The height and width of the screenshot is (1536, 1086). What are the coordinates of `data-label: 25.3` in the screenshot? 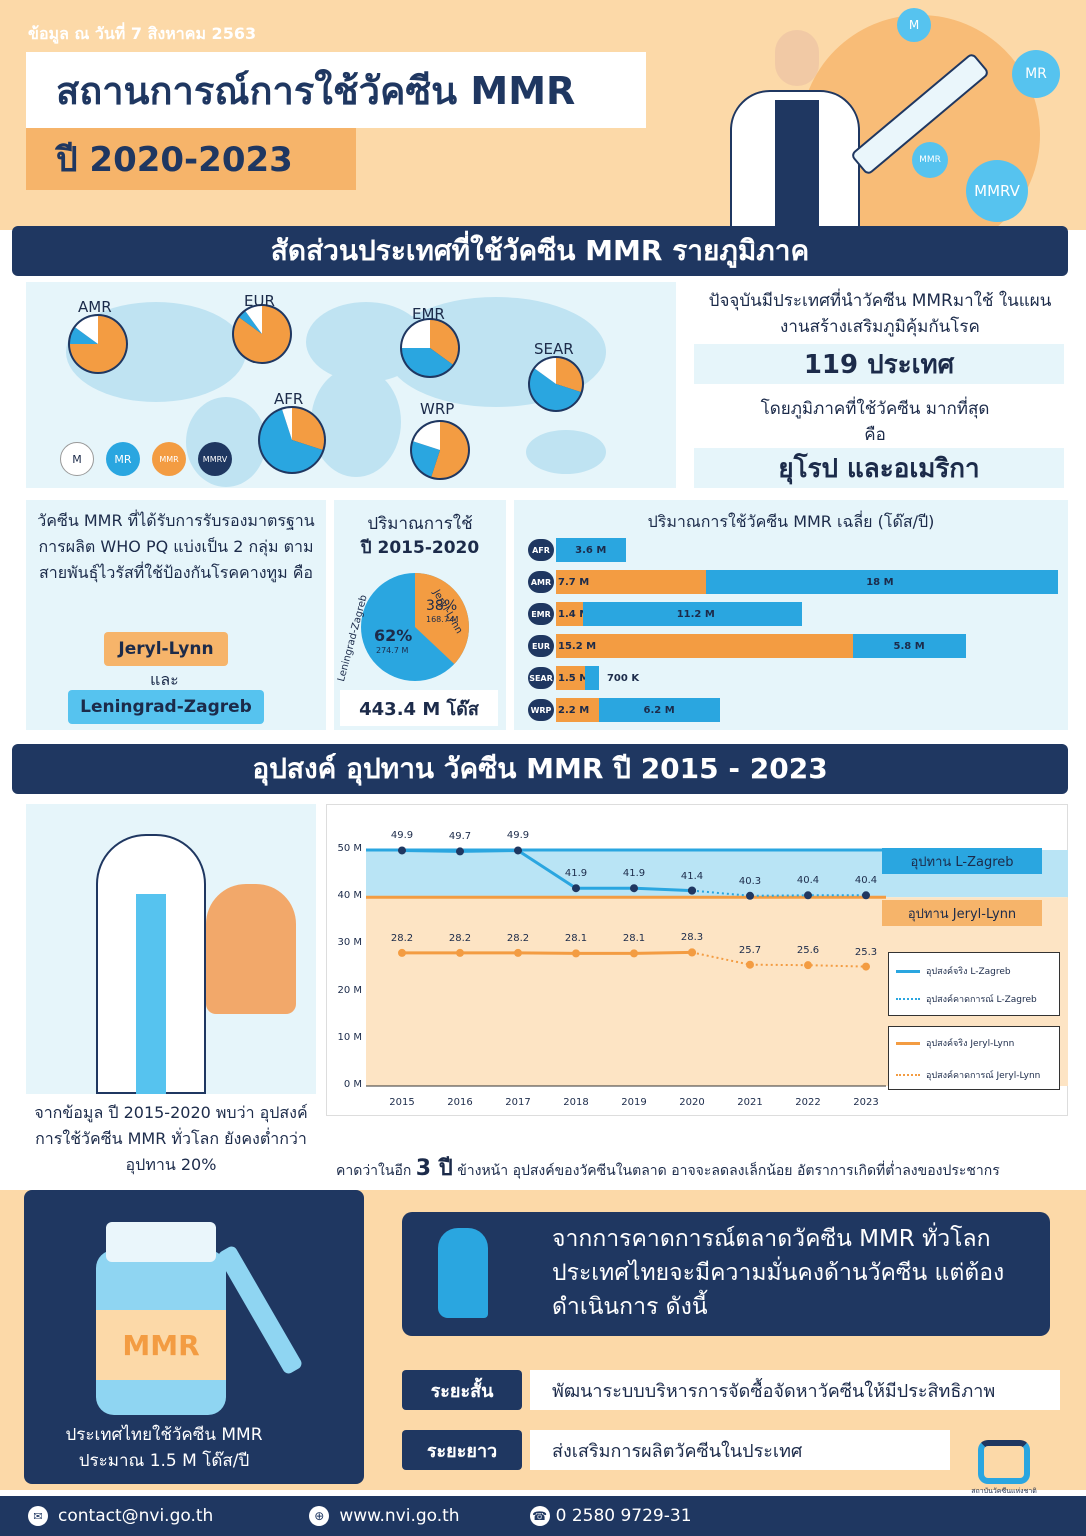 It's located at (866, 952).